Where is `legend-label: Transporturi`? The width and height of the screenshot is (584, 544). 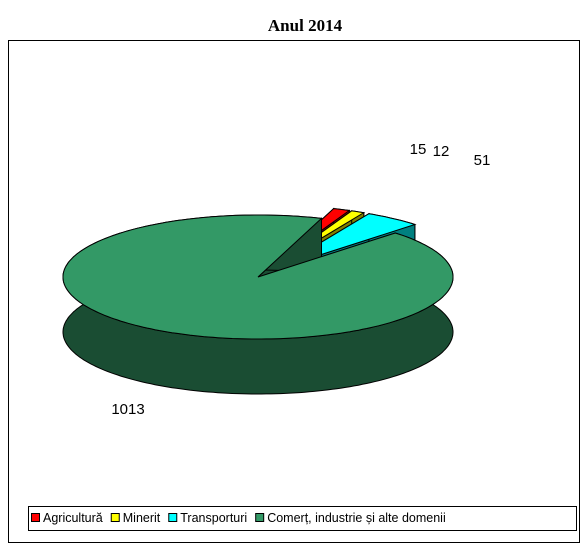 legend-label: Transporturi is located at coordinates (213, 518).